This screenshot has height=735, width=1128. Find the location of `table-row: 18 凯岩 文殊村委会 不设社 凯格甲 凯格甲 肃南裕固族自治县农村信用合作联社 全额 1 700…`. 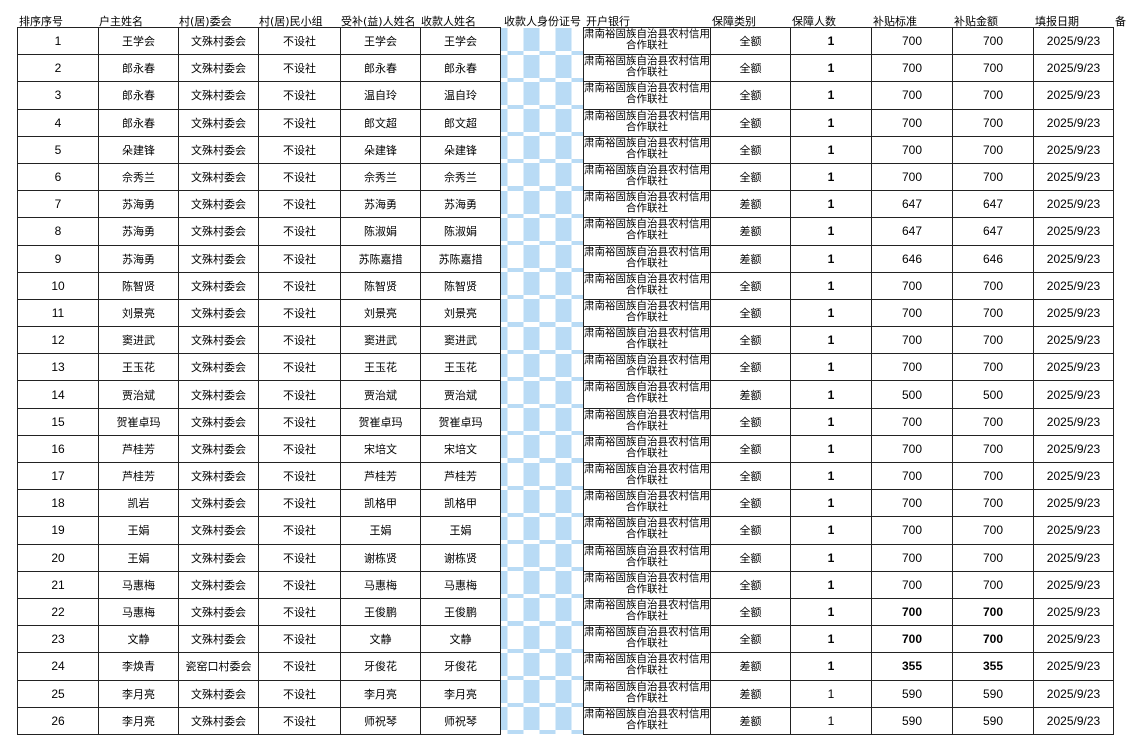

table-row: 18 凯岩 文殊村委会 不设社 凯格甲 凯格甲 肃南裕固族自治县农村信用合作联社 全额 1 700… is located at coordinates (565, 503).